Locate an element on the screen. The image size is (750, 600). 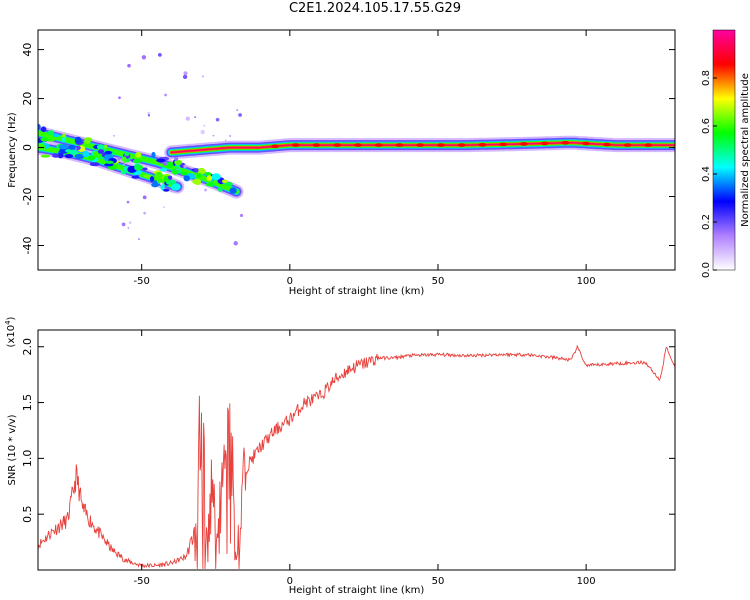
y-tick-label: 1.0 is located at coordinates (27, 459).